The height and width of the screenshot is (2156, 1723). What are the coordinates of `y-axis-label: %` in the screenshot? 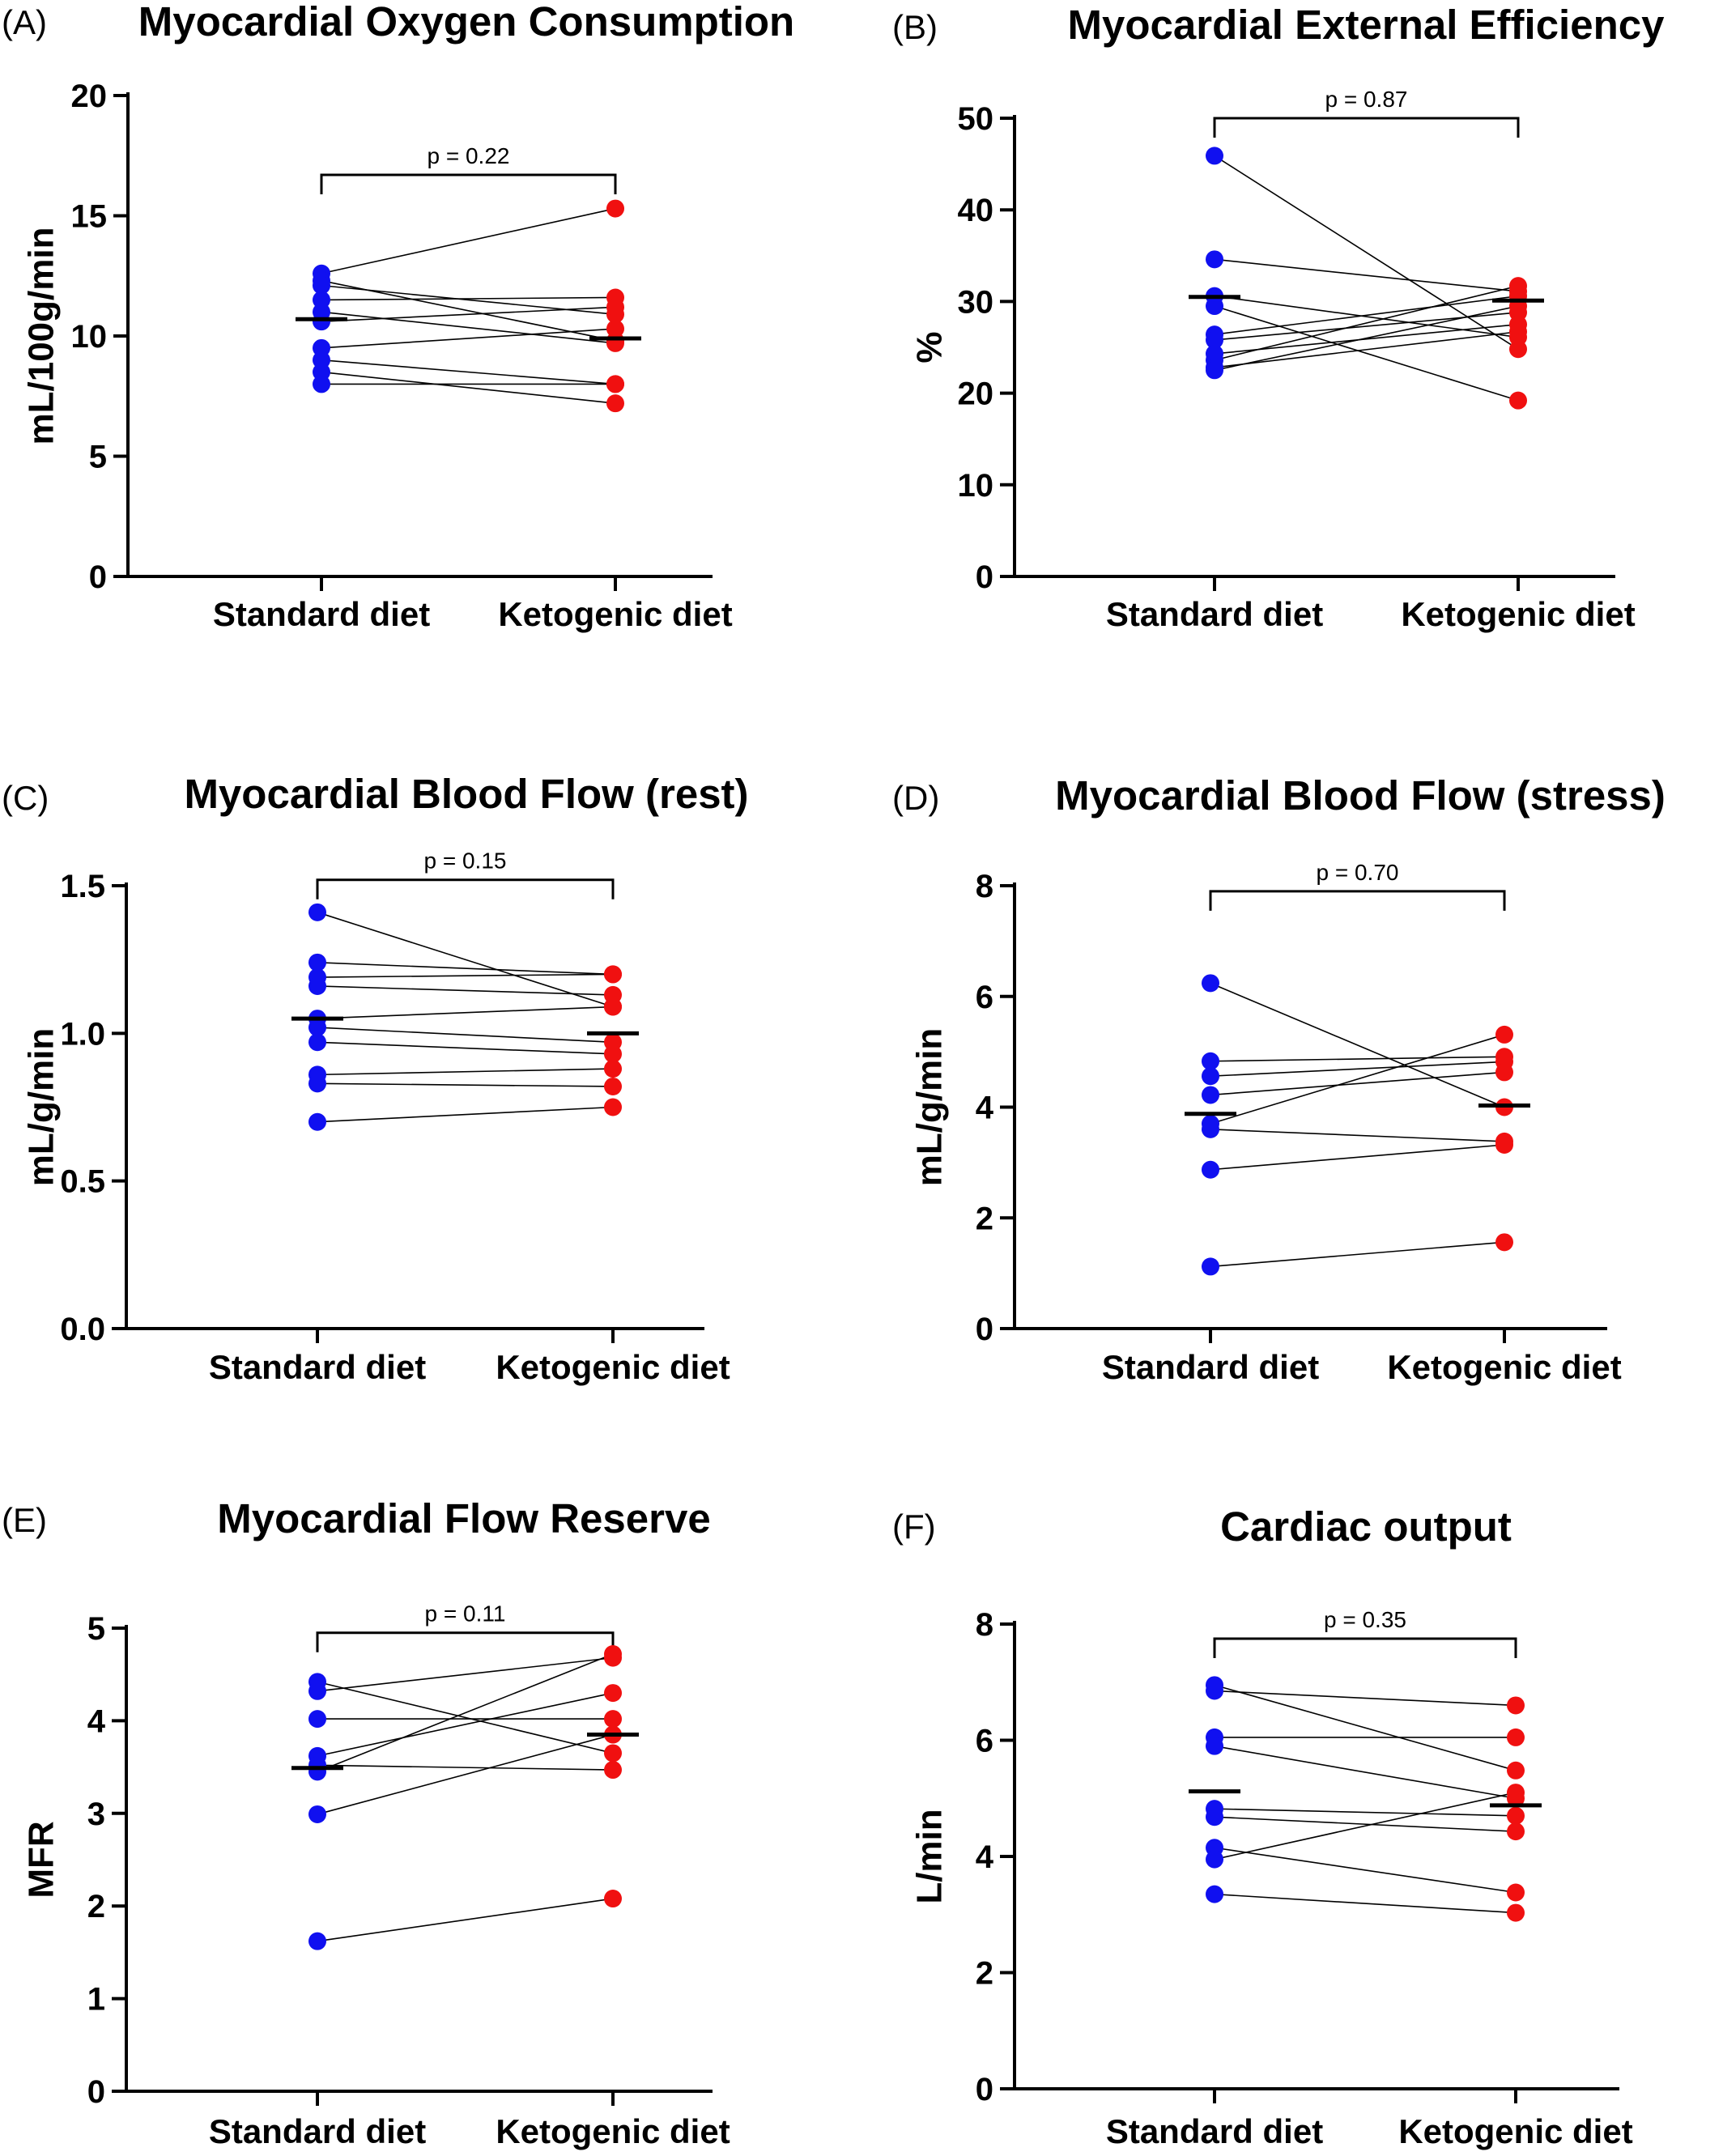 It's located at (929, 347).